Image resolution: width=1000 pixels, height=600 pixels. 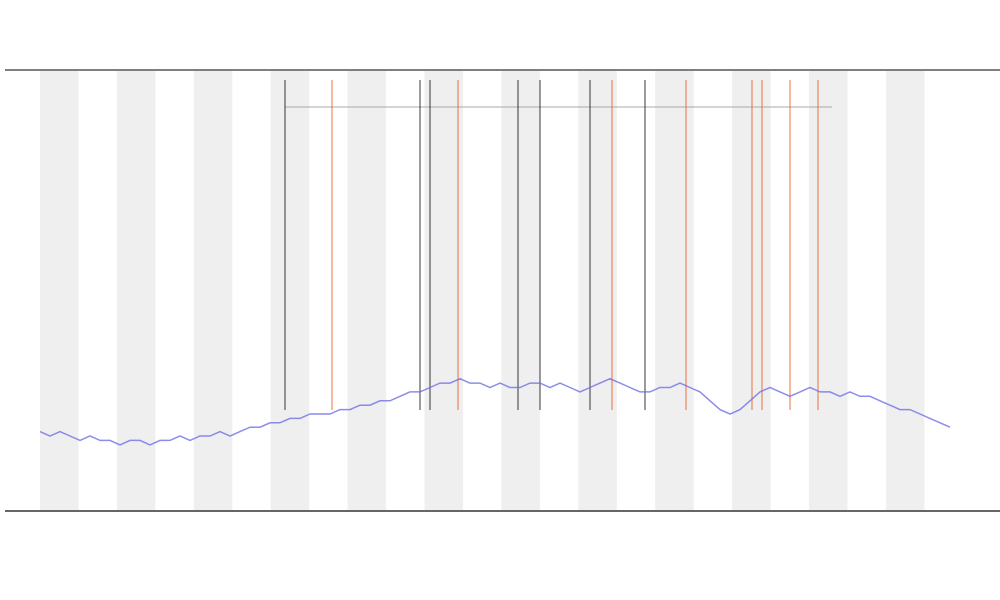 I want to click on signal-line, so click(x=495, y=411).